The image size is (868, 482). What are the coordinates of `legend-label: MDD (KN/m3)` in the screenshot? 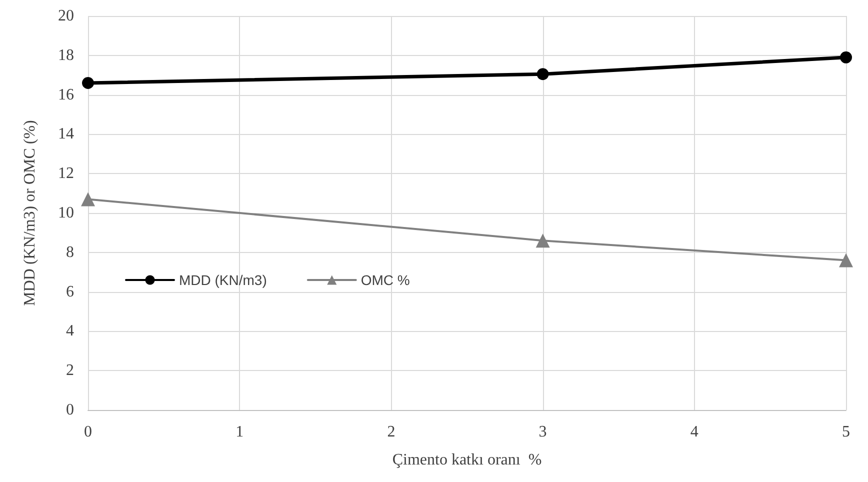 It's located at (223, 280).